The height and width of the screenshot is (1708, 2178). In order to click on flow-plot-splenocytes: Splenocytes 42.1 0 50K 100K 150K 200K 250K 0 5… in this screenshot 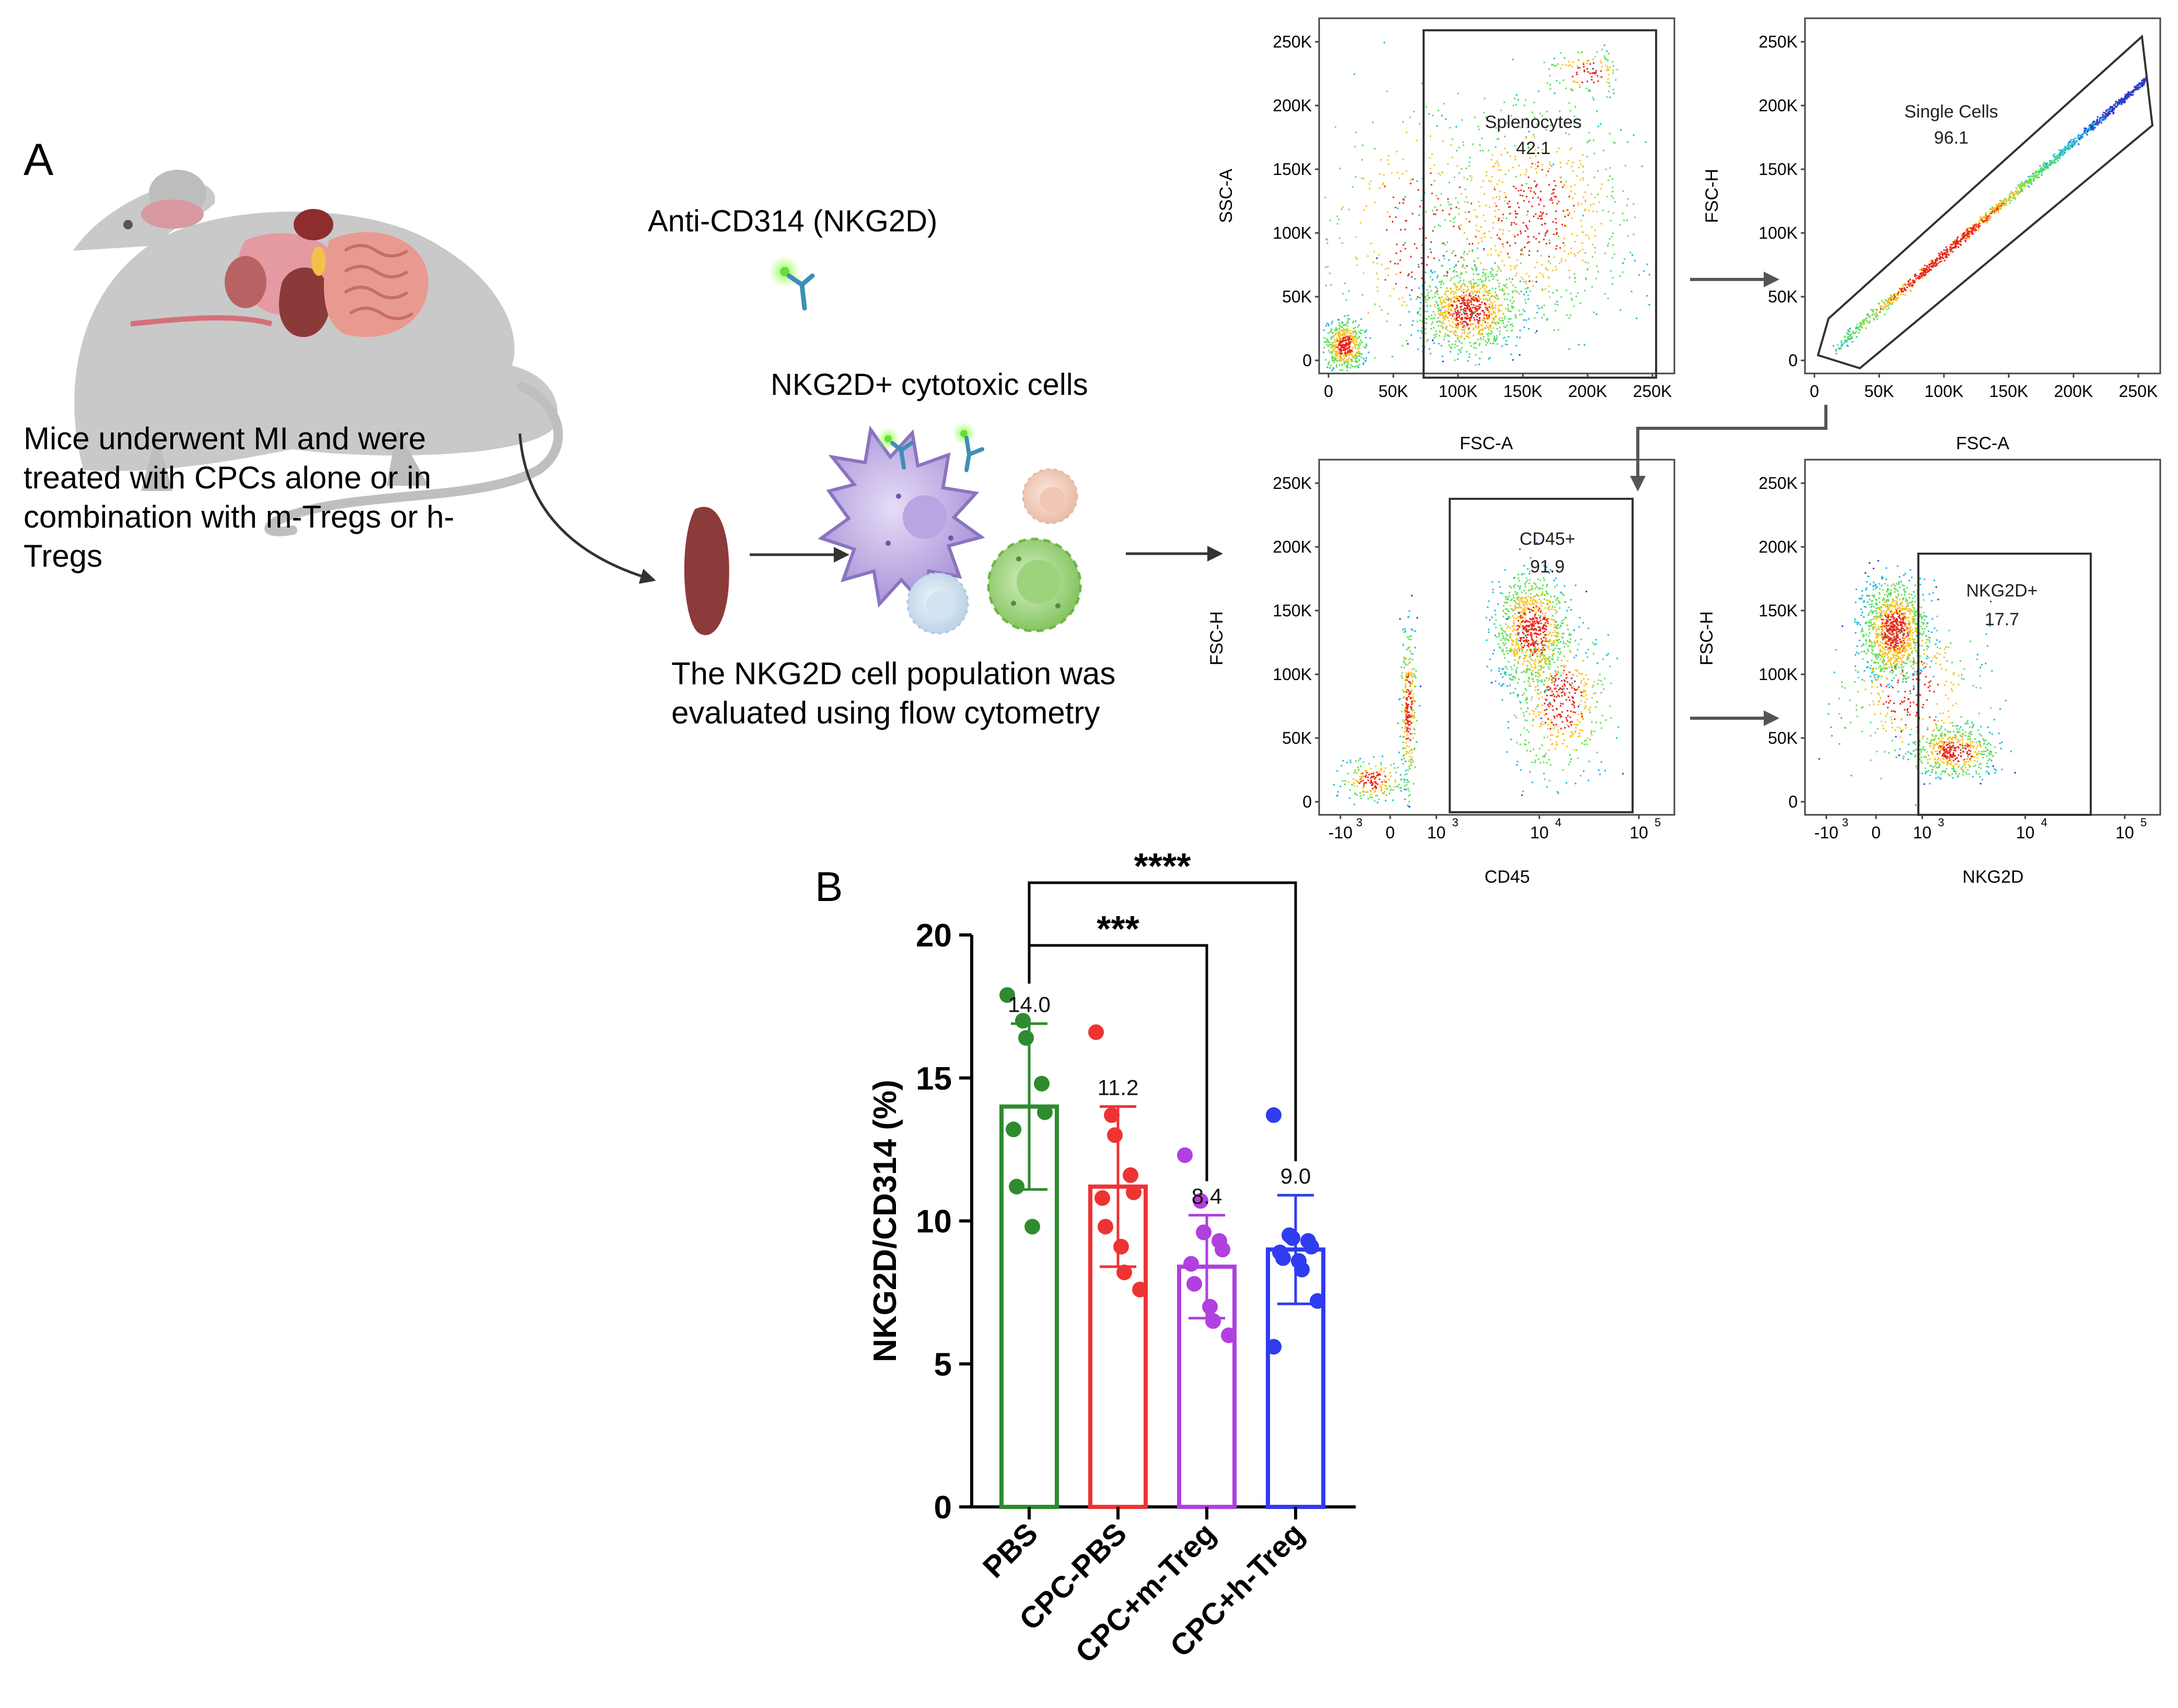, I will do `click(1446, 235)`.